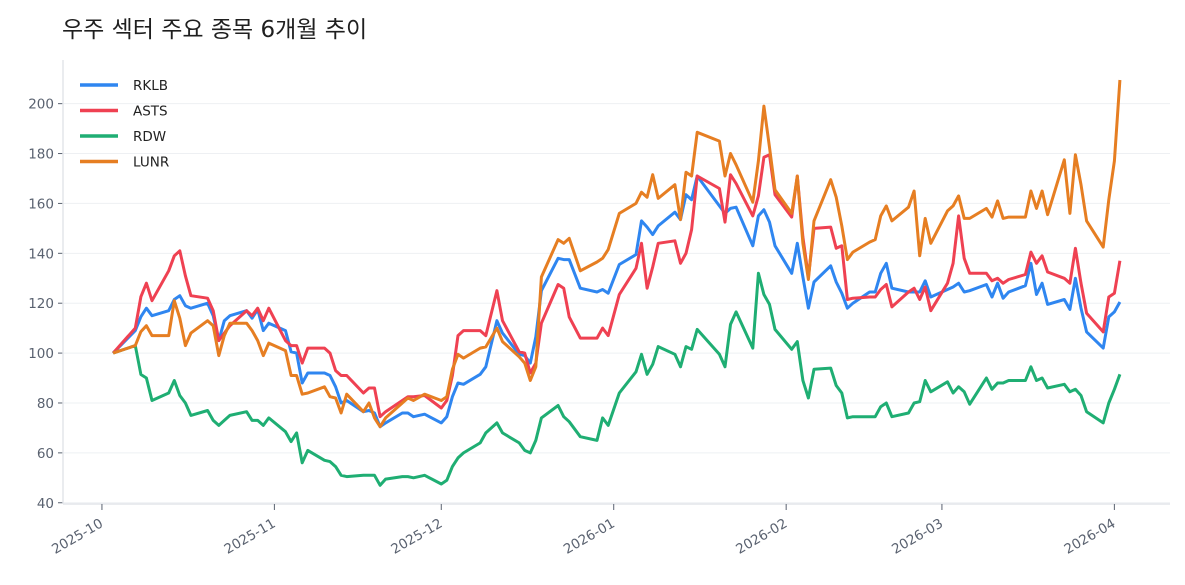 This screenshot has height=585, width=1185. Describe the element at coordinates (41, 105) in the screenshot. I see `y-tick-label: 200` at that location.